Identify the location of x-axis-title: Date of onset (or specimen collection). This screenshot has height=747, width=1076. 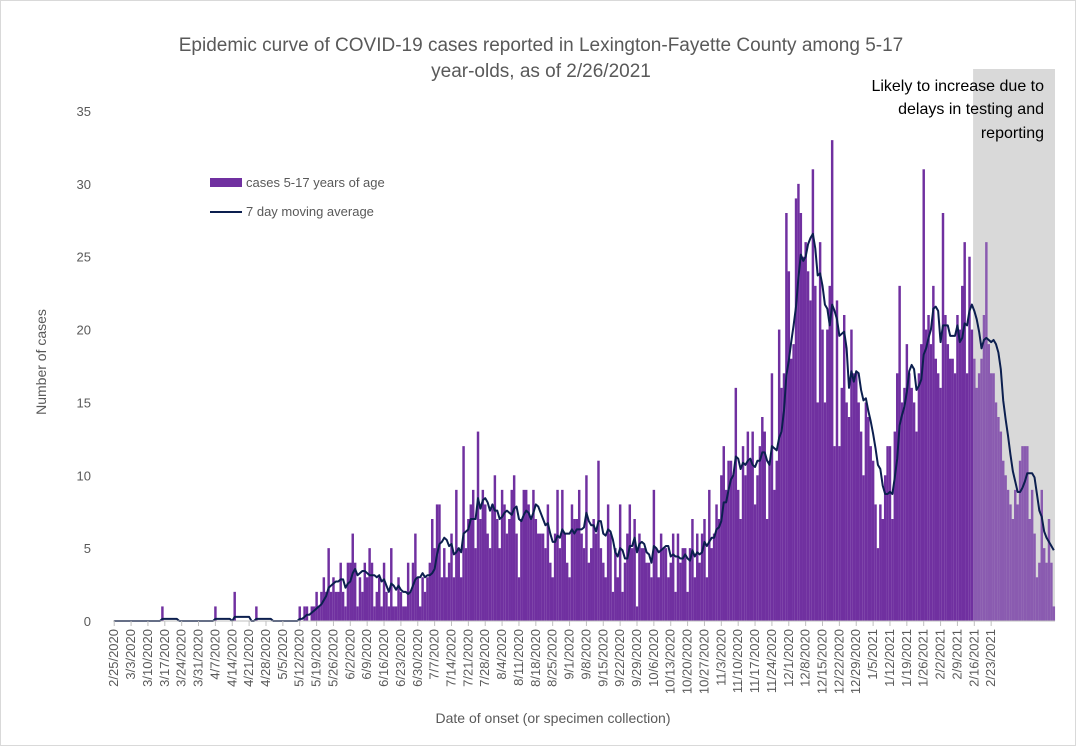
(553, 718).